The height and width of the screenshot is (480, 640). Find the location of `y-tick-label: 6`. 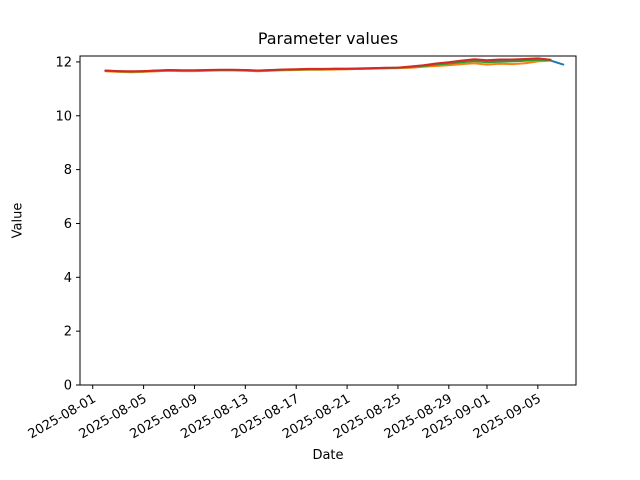

y-tick-label: 6 is located at coordinates (68, 224).